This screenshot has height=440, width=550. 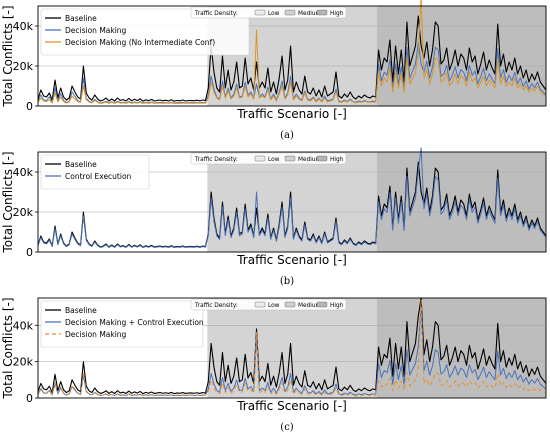 What do you see at coordinates (287, 281) in the screenshot?
I see `panel-caption: (b)` at bounding box center [287, 281].